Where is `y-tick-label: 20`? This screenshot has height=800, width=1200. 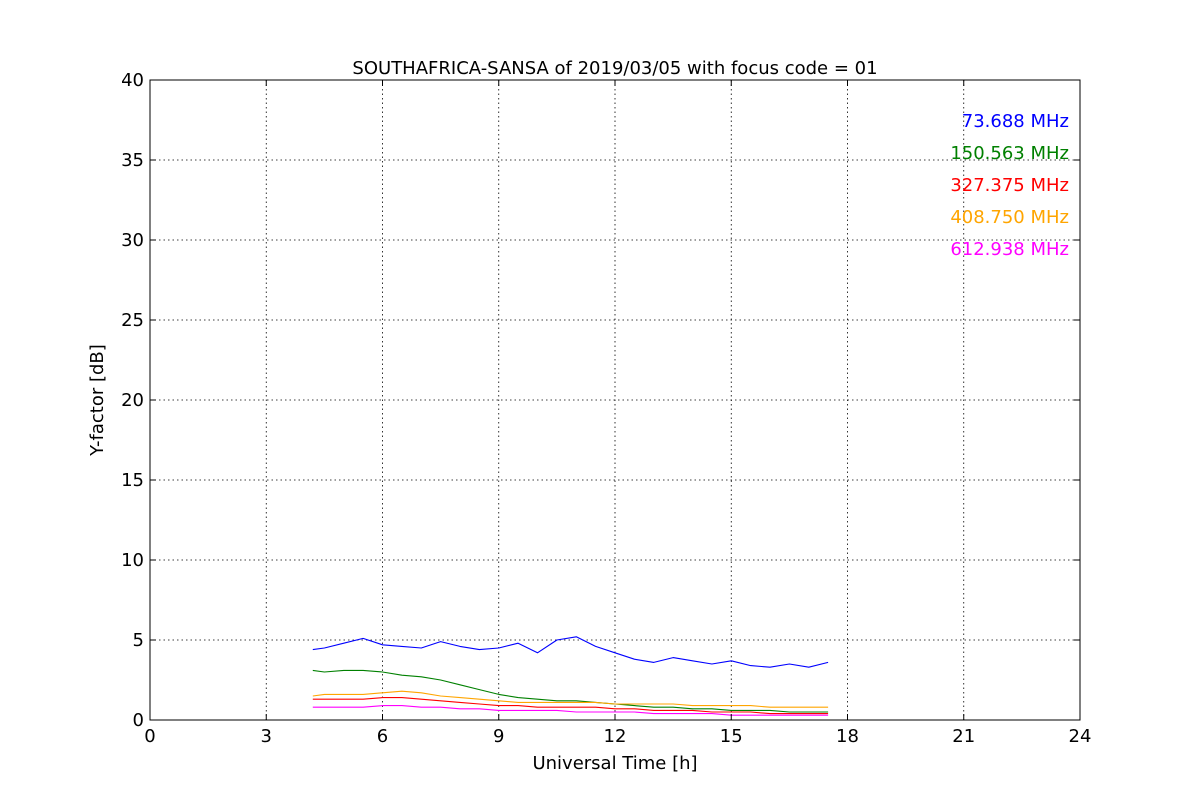
y-tick-label: 20 is located at coordinates (132, 400).